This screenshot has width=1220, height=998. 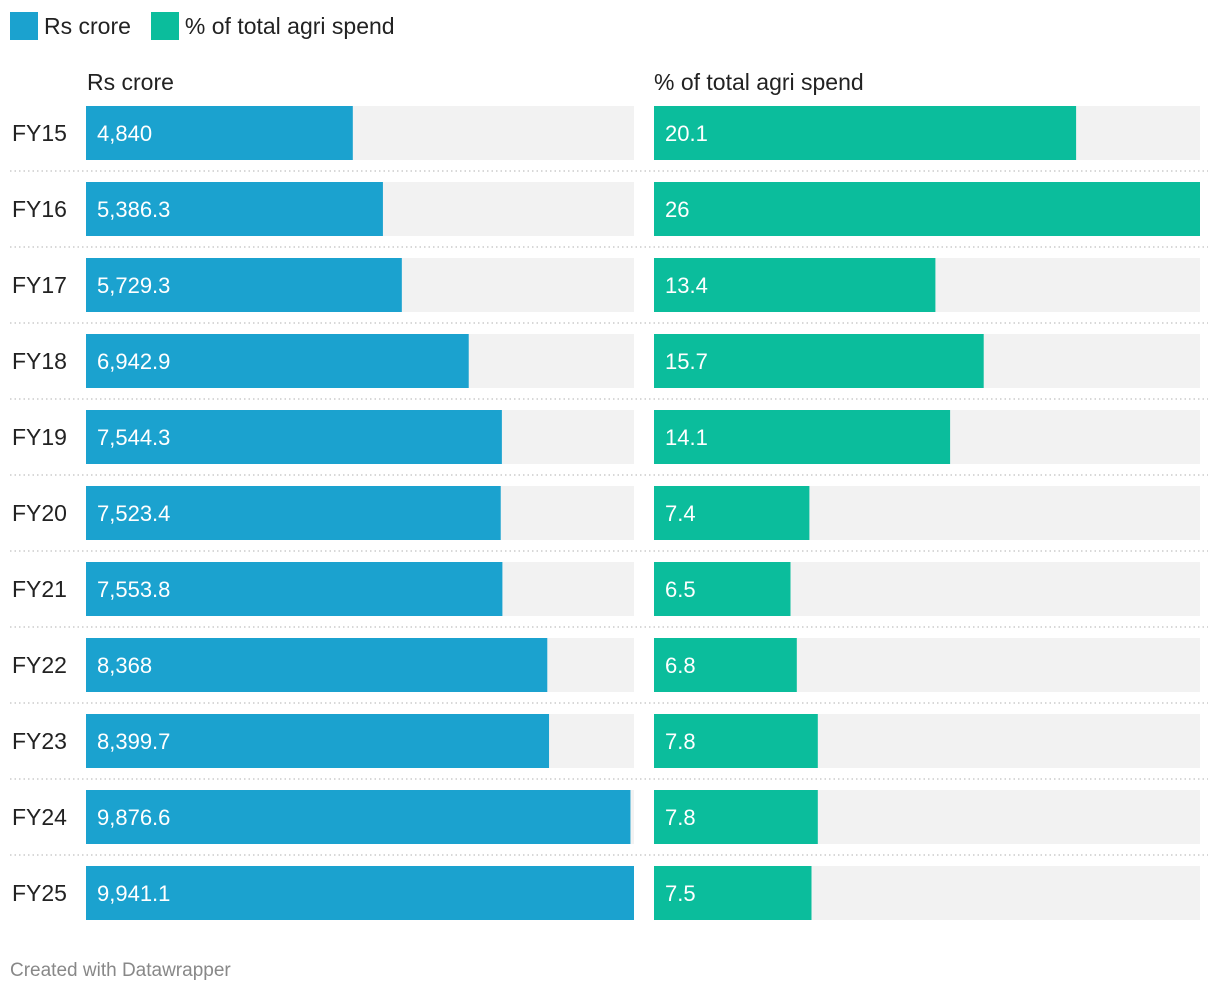 What do you see at coordinates (293, 513) in the screenshot?
I see `bar-rs-crore-fy20` at bounding box center [293, 513].